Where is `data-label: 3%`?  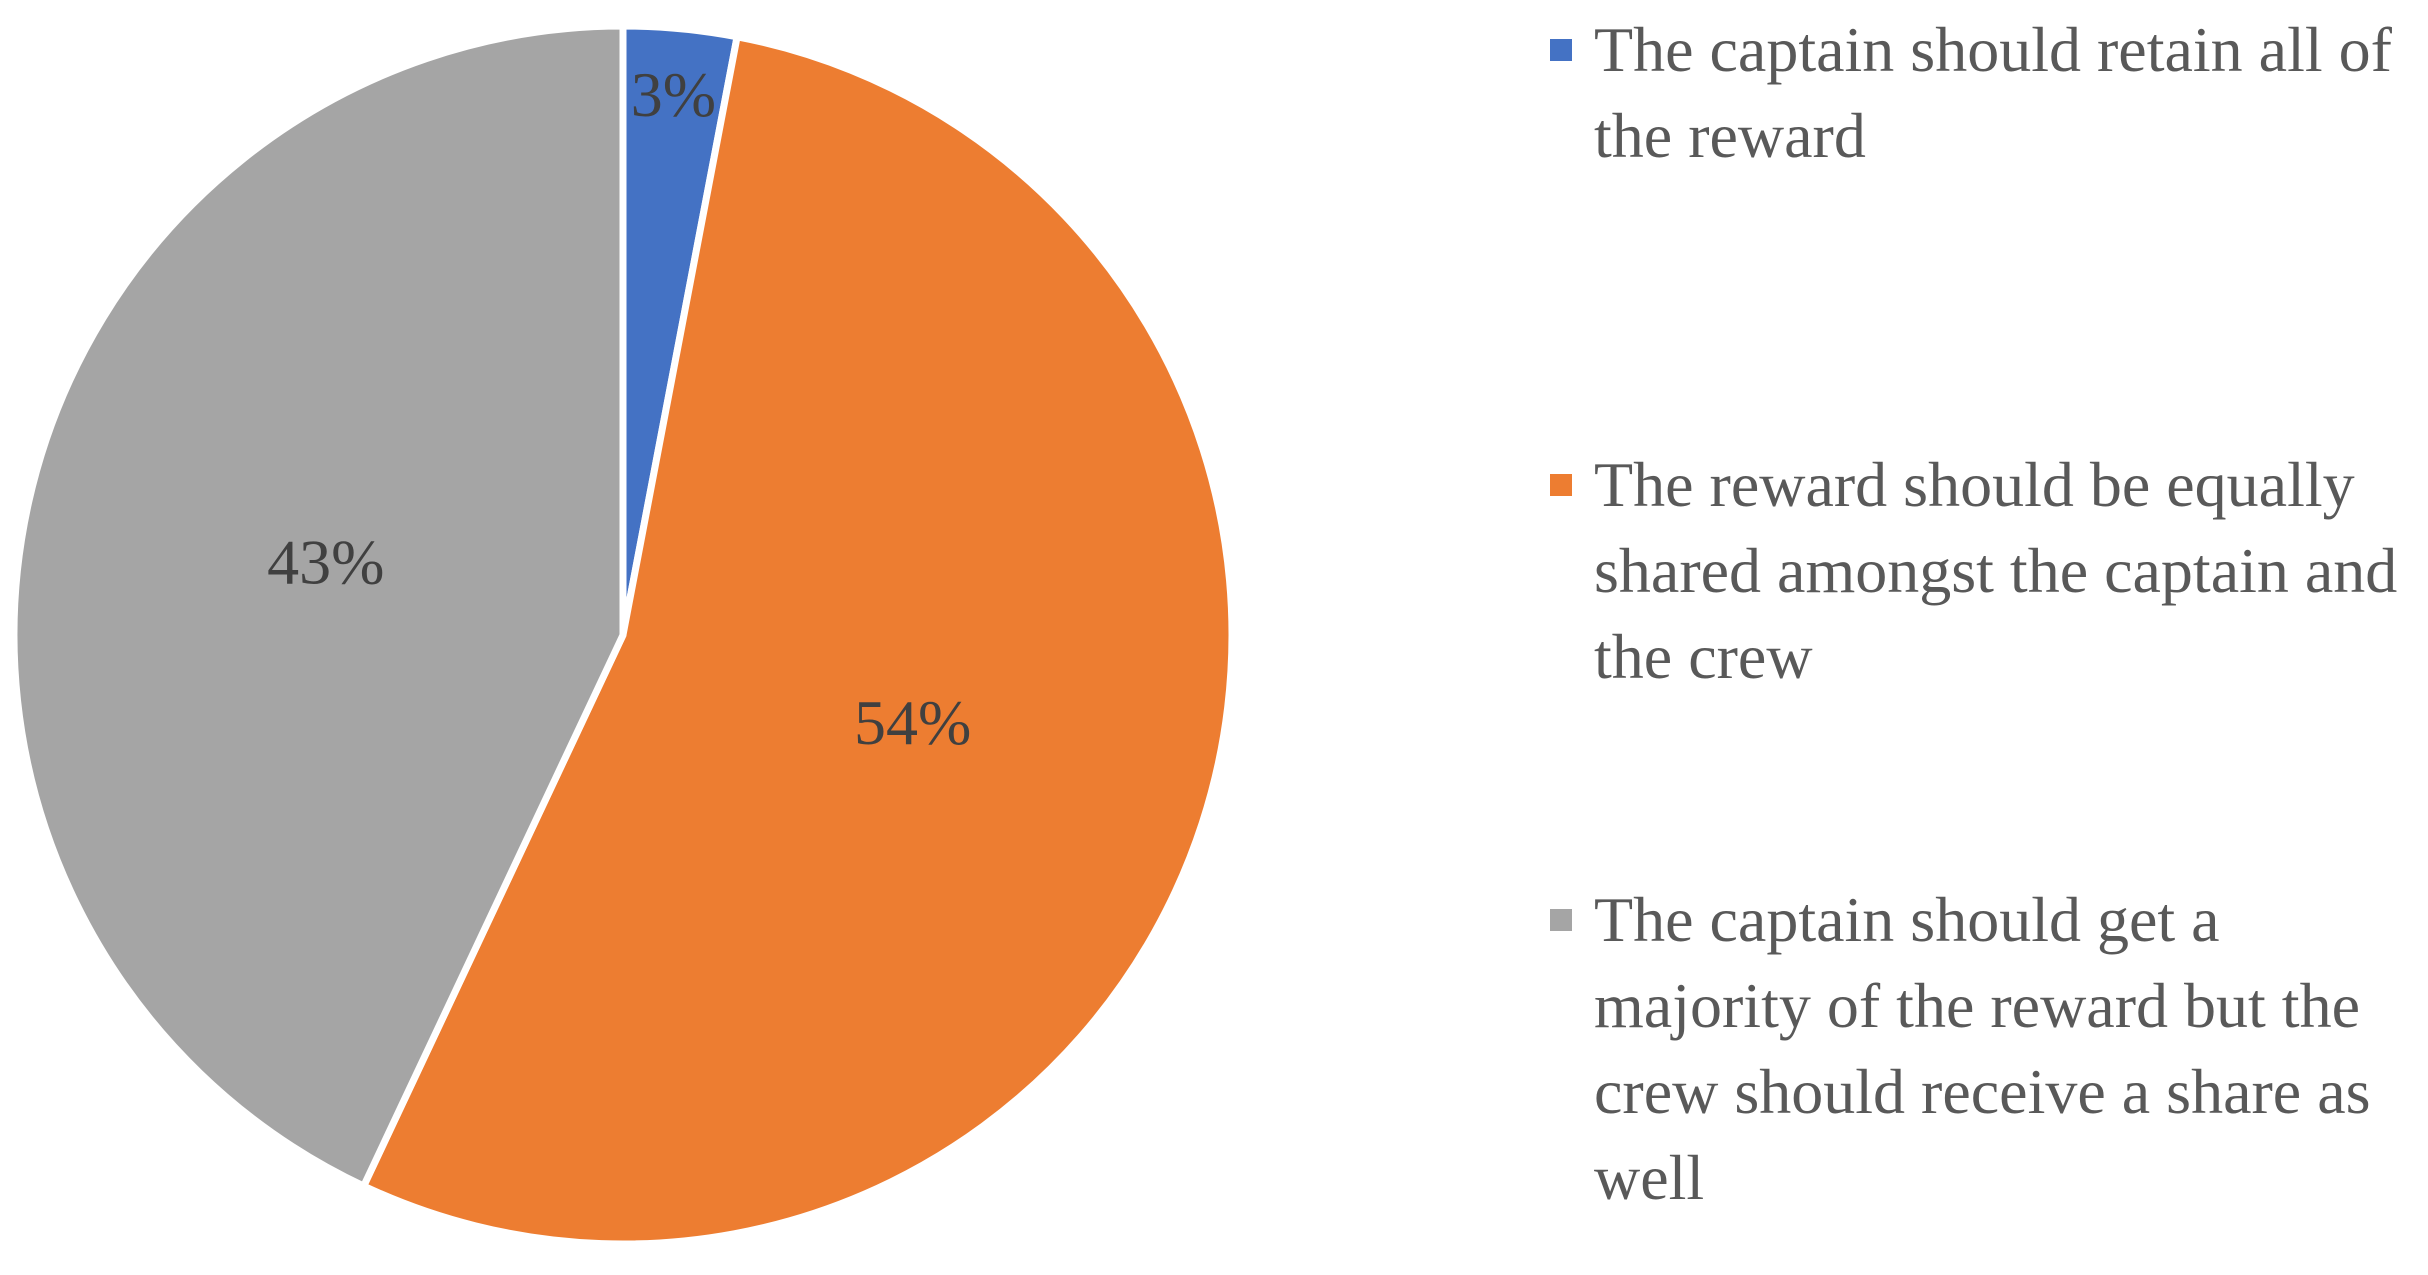
data-label: 3% is located at coordinates (673, 94).